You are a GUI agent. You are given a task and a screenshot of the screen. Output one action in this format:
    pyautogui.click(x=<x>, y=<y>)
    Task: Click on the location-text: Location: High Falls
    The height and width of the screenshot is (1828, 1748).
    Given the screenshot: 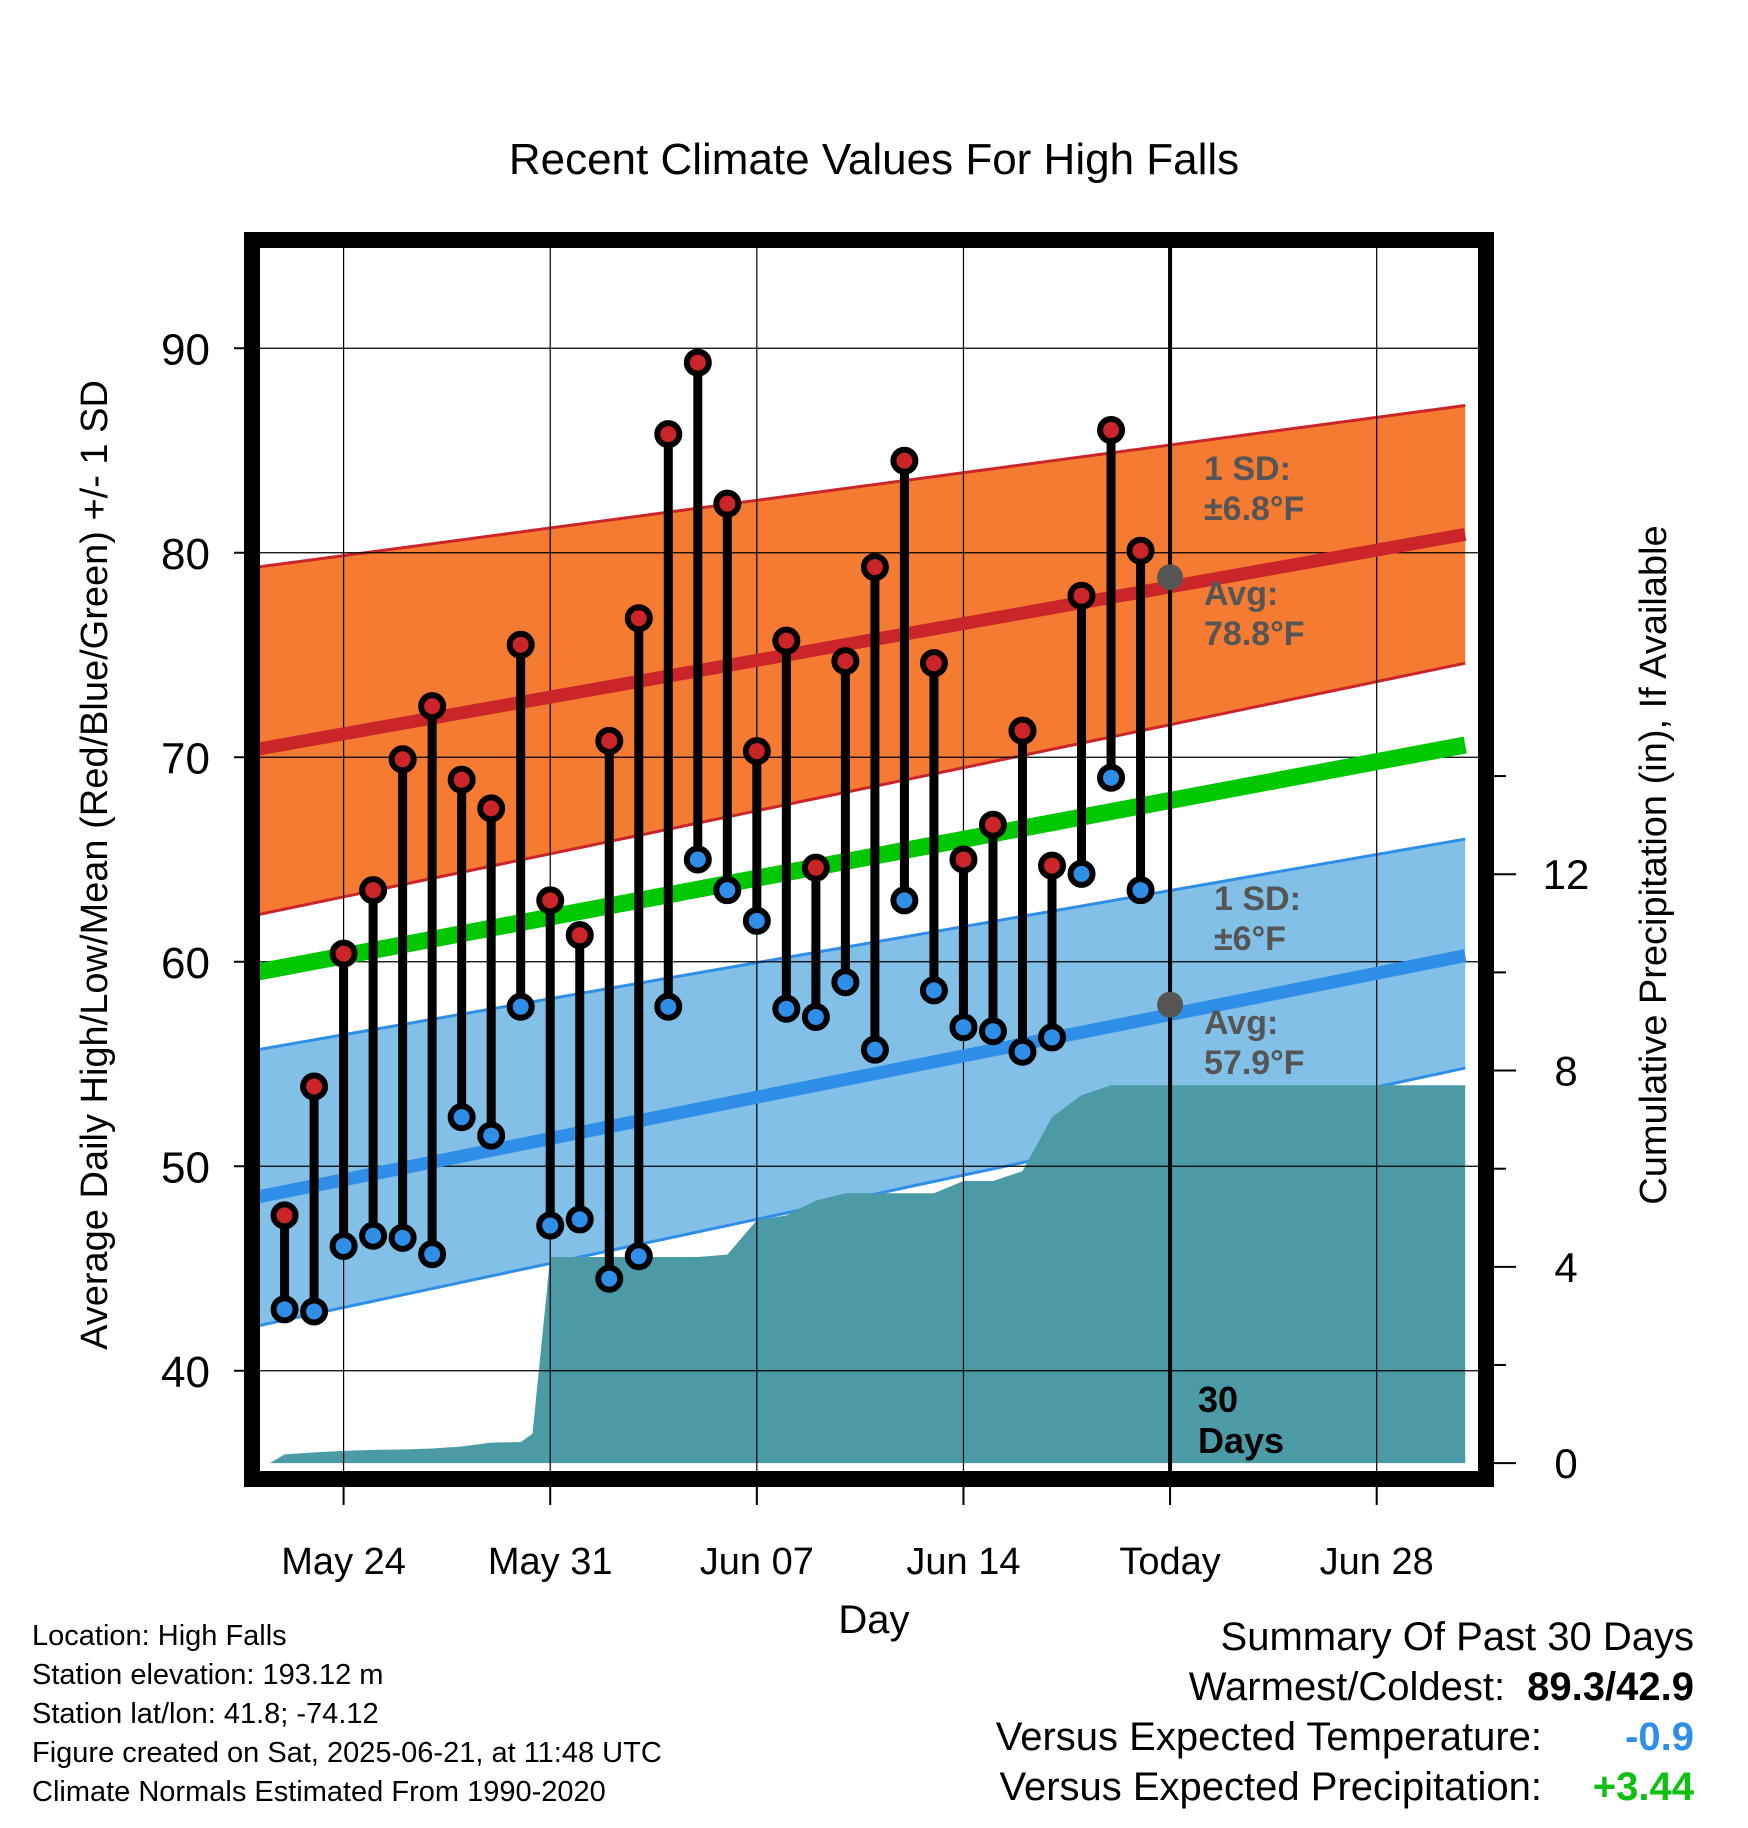 What is the action you would take?
    pyautogui.click(x=159, y=1636)
    